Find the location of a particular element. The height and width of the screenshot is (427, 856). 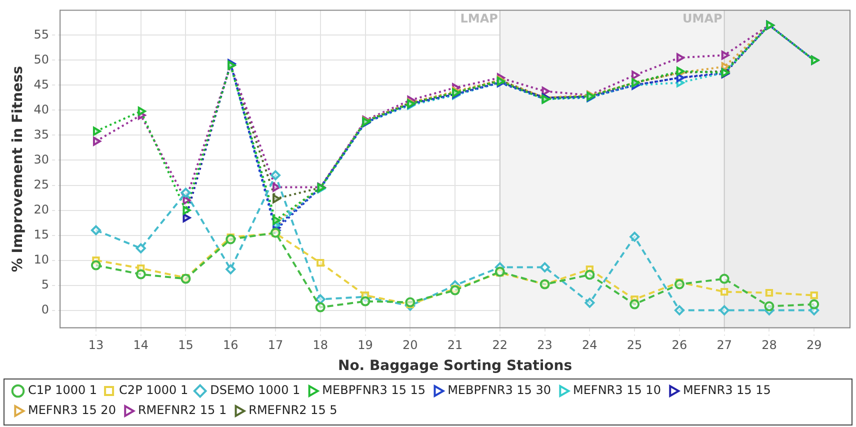

legend-label: RMEFNR2 15 5 is located at coordinates (293, 410).